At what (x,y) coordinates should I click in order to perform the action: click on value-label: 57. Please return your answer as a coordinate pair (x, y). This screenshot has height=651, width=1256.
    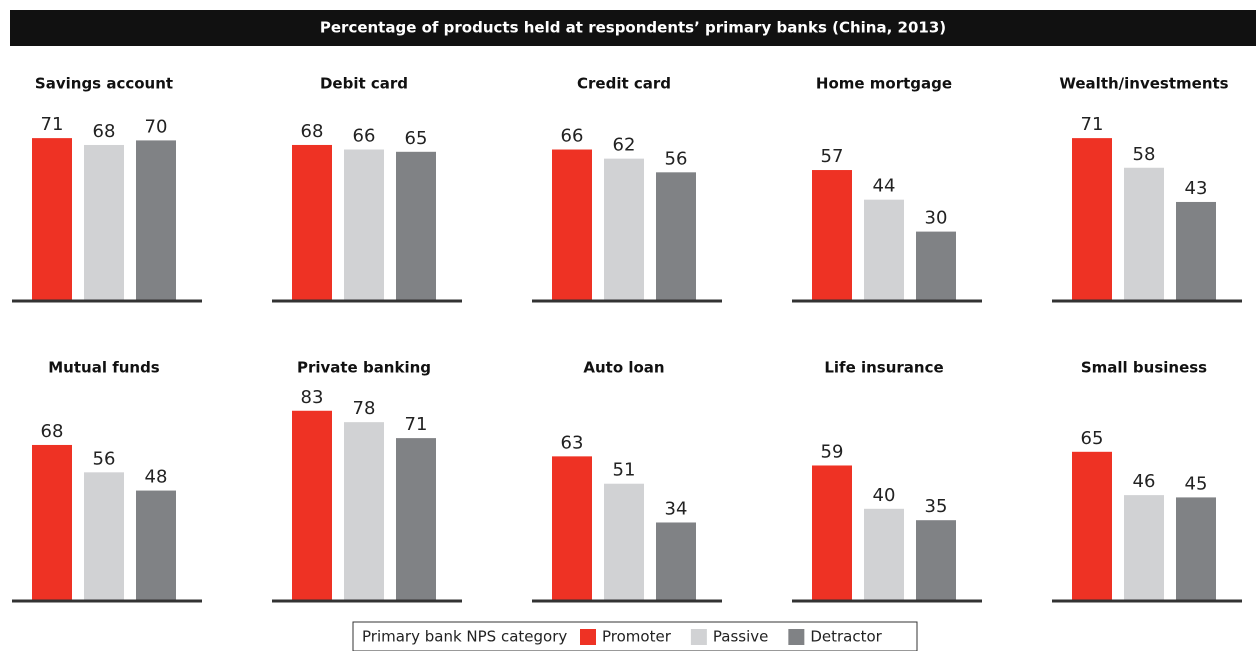
    Looking at the image, I should click on (832, 156).